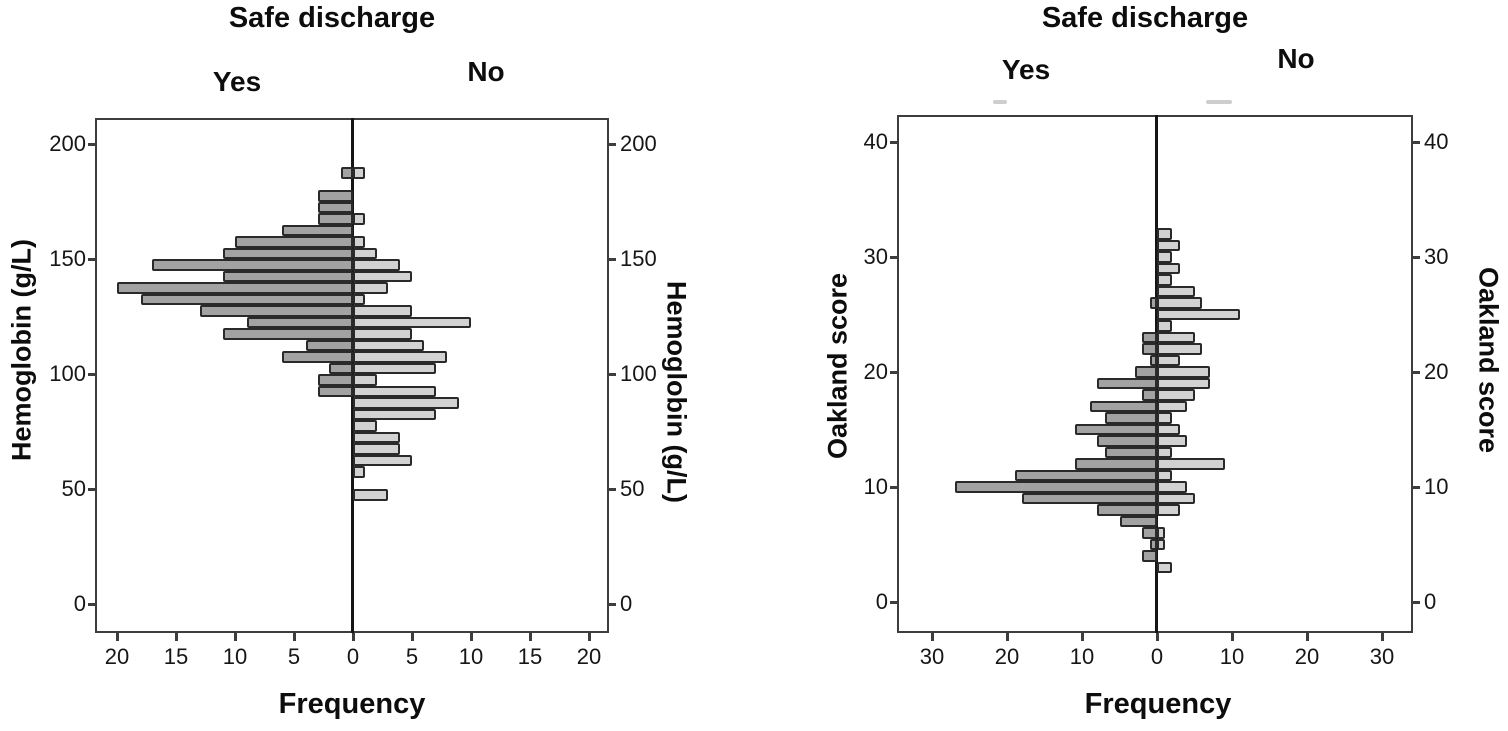 The image size is (1508, 731). What do you see at coordinates (67, 258) in the screenshot?
I see `y-tick-label-left: 150` at bounding box center [67, 258].